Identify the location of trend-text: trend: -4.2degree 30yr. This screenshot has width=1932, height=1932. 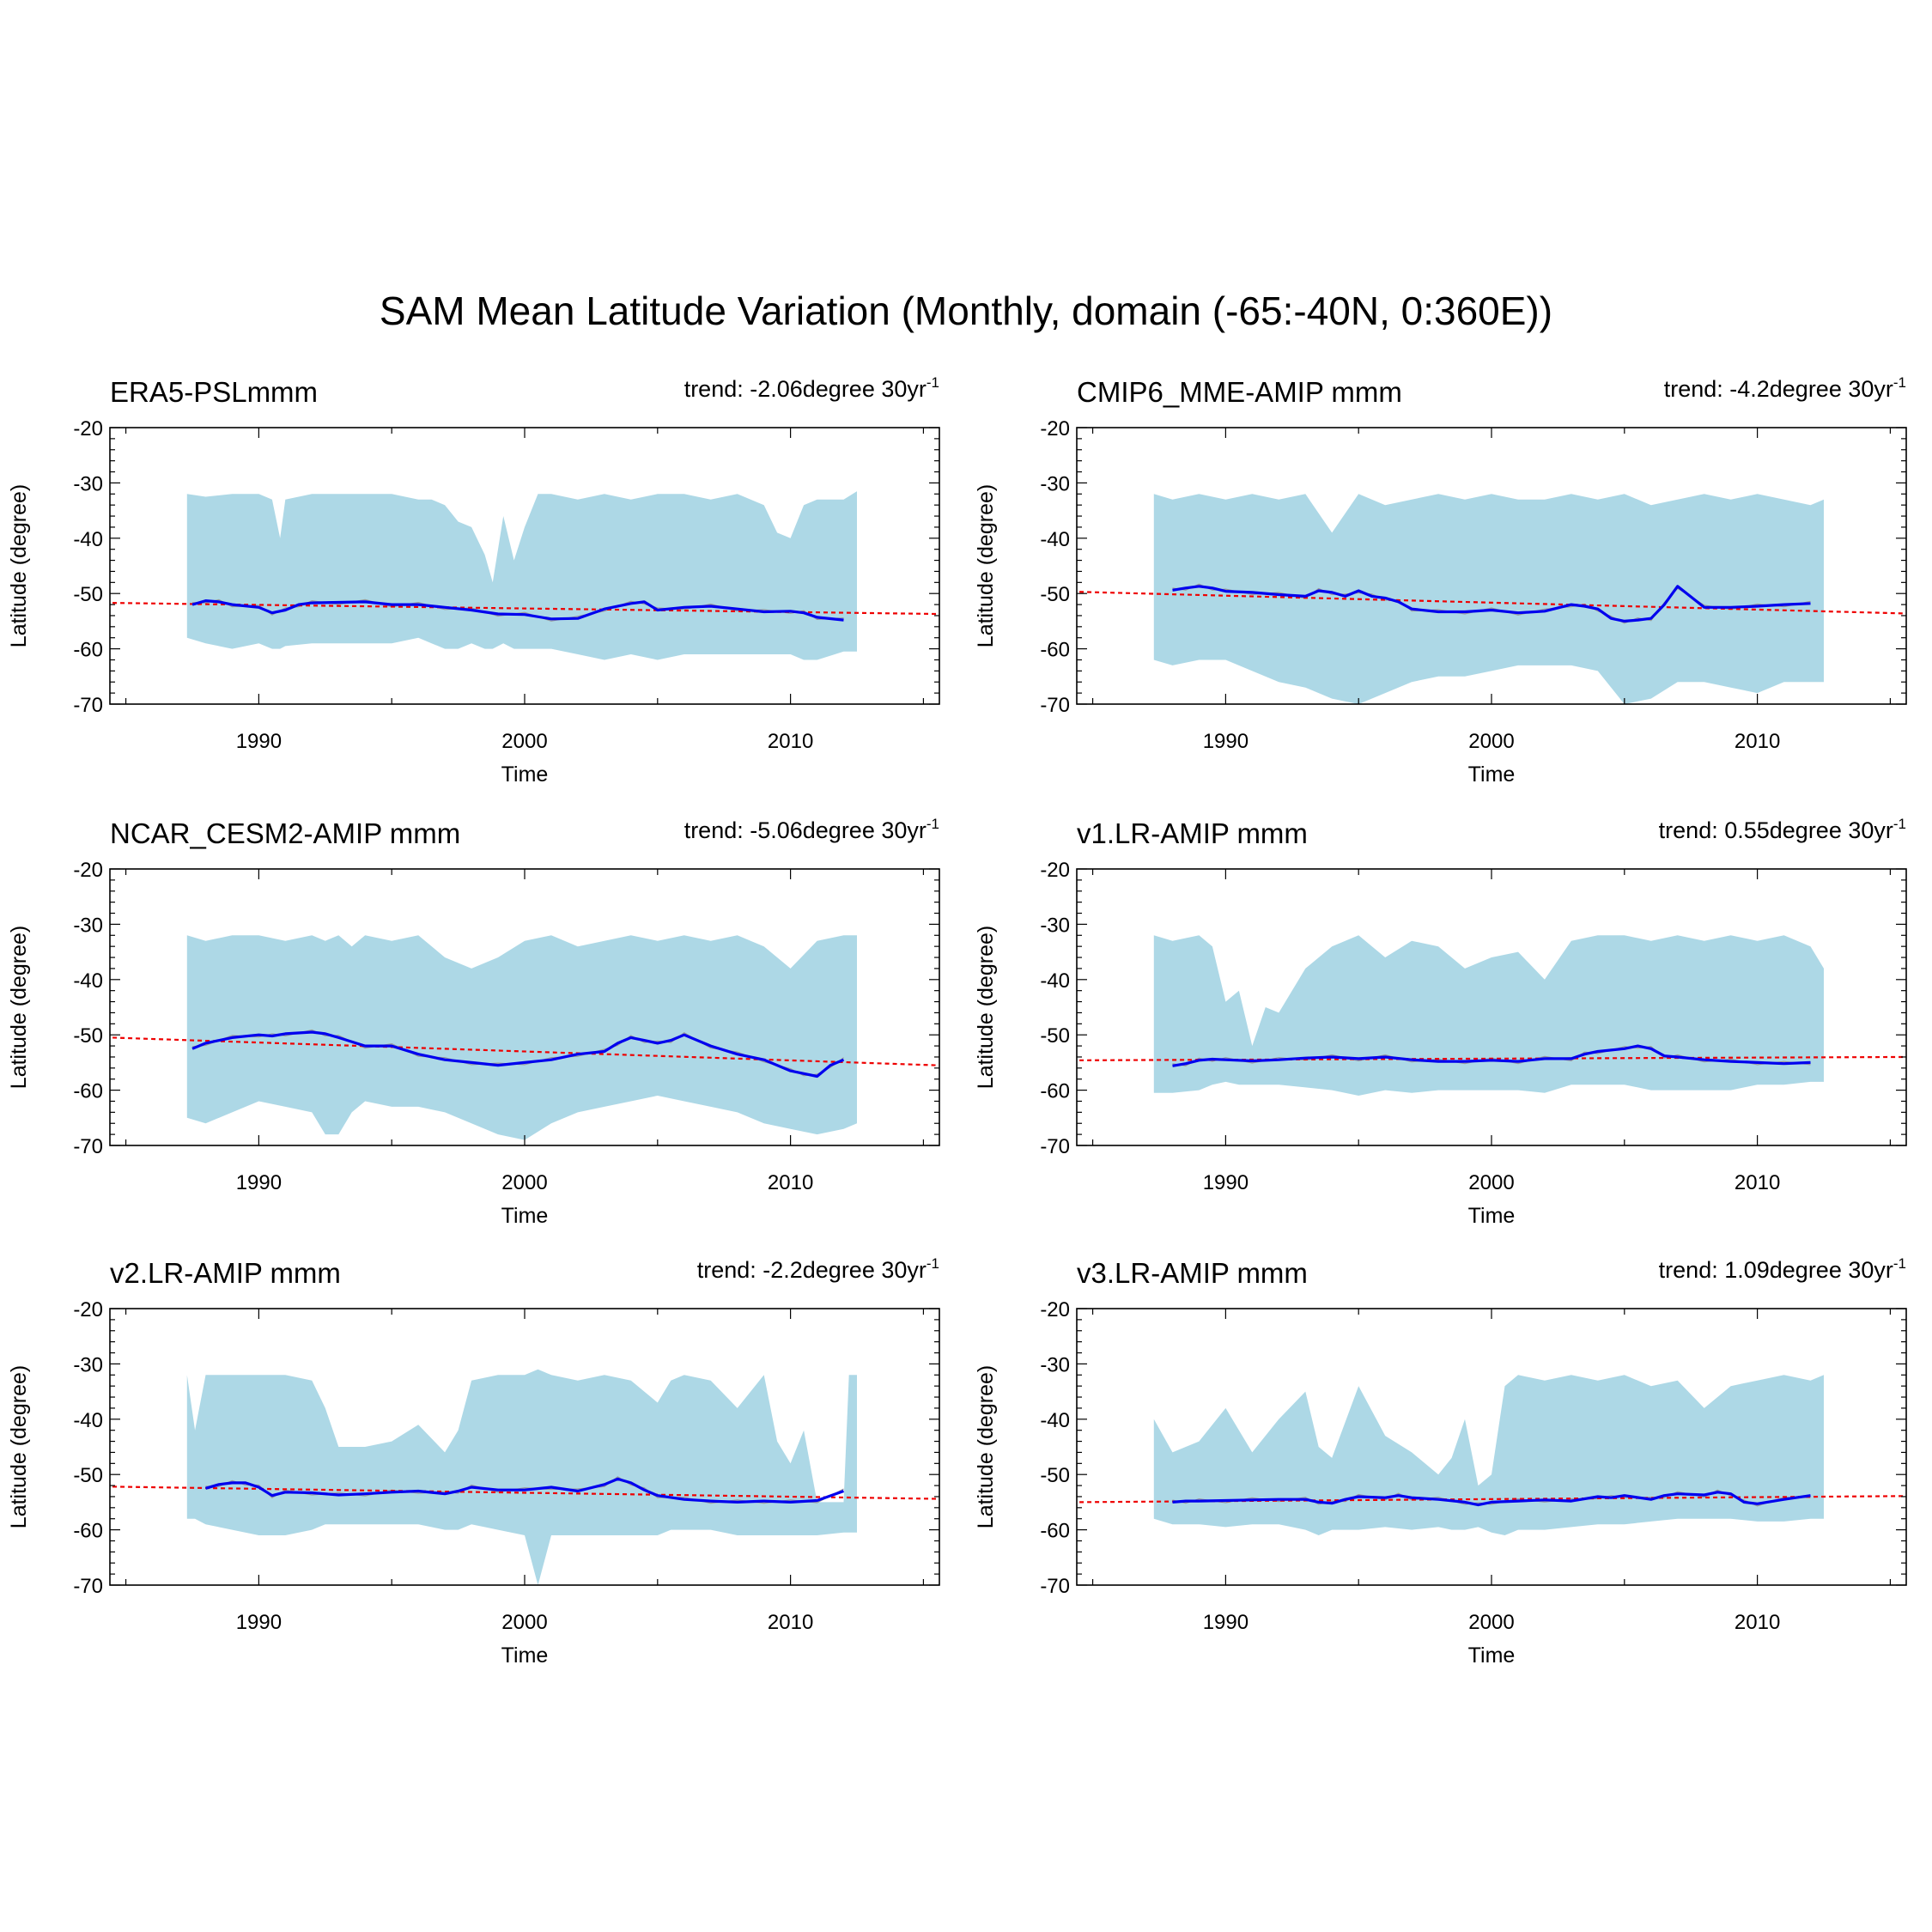
(1778, 389).